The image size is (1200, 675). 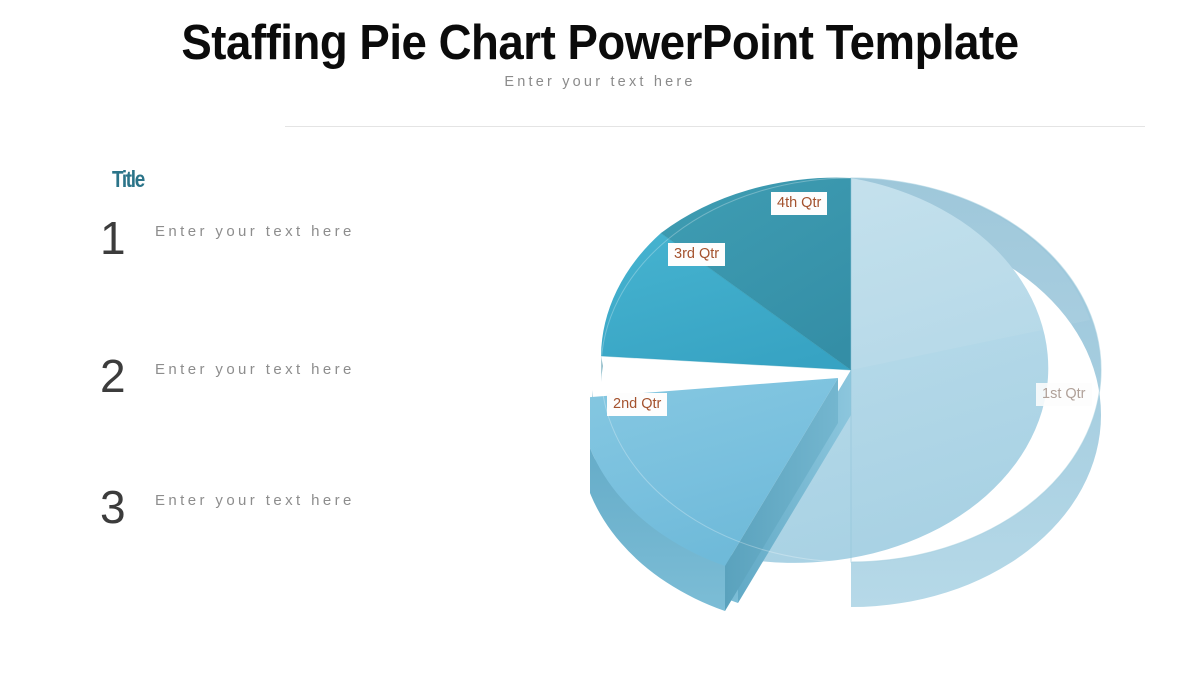 I want to click on pie-slice-2nd-top, so click(x=714, y=472).